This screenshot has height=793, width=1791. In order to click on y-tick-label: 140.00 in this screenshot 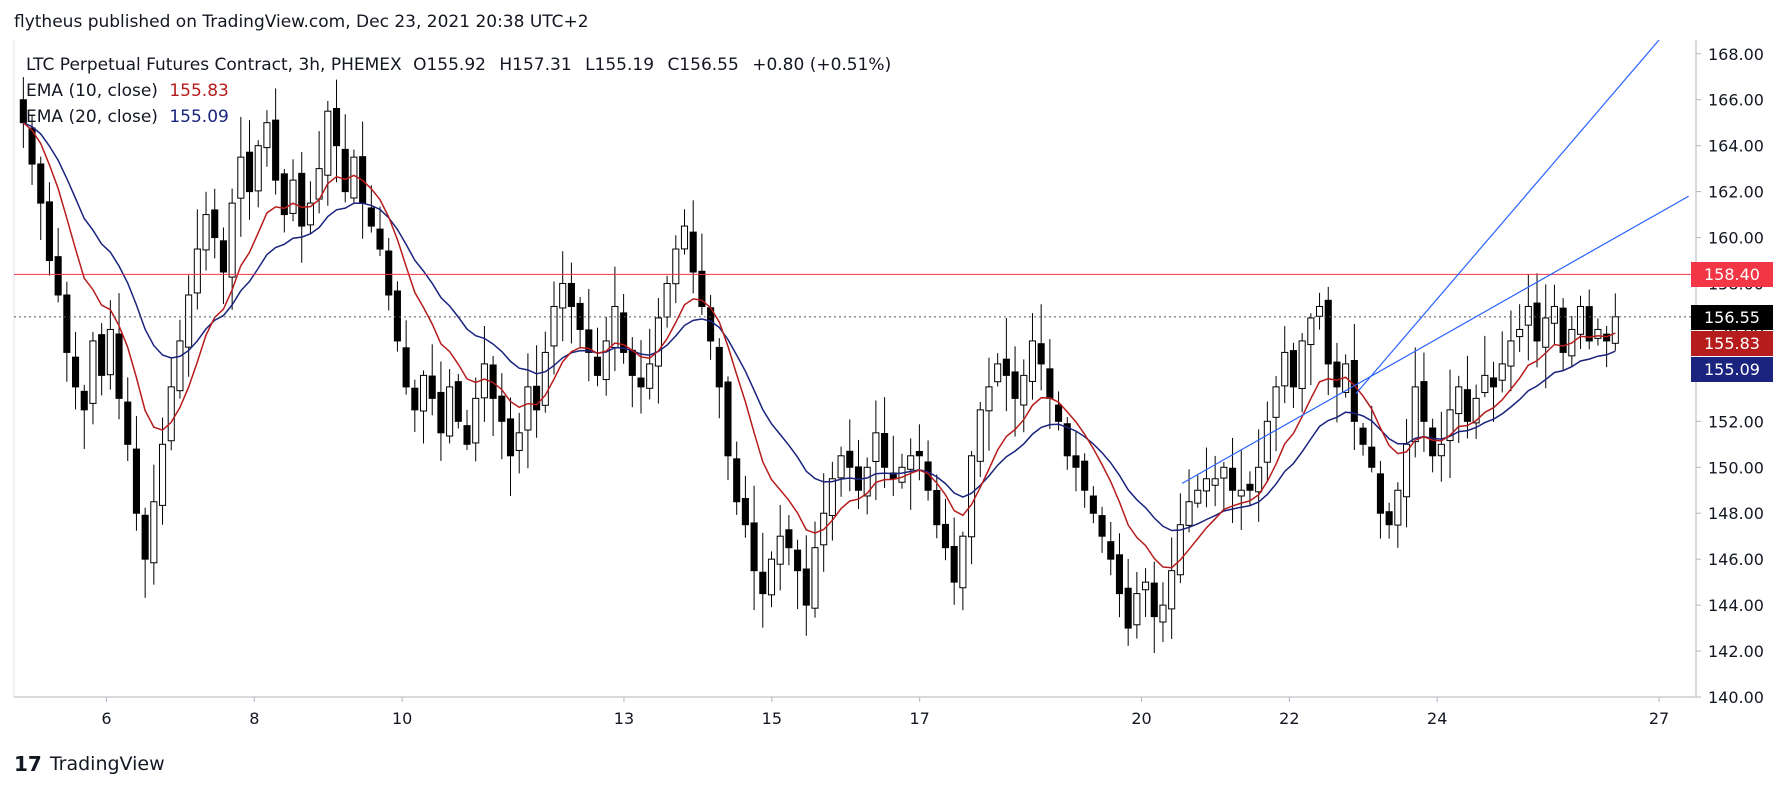, I will do `click(1736, 697)`.